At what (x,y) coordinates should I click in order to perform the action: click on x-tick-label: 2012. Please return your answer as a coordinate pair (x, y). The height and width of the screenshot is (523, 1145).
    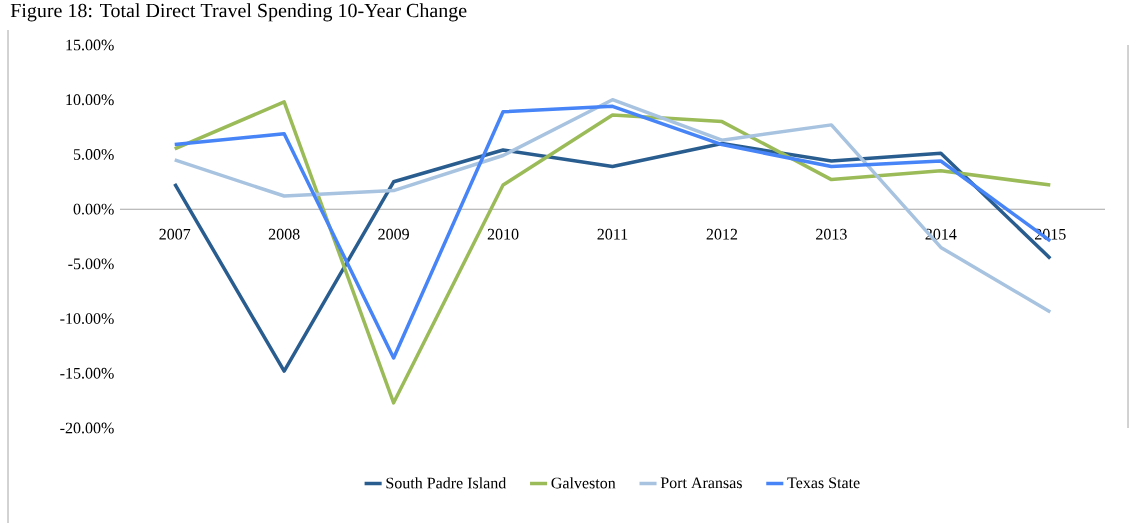
    Looking at the image, I should click on (722, 234).